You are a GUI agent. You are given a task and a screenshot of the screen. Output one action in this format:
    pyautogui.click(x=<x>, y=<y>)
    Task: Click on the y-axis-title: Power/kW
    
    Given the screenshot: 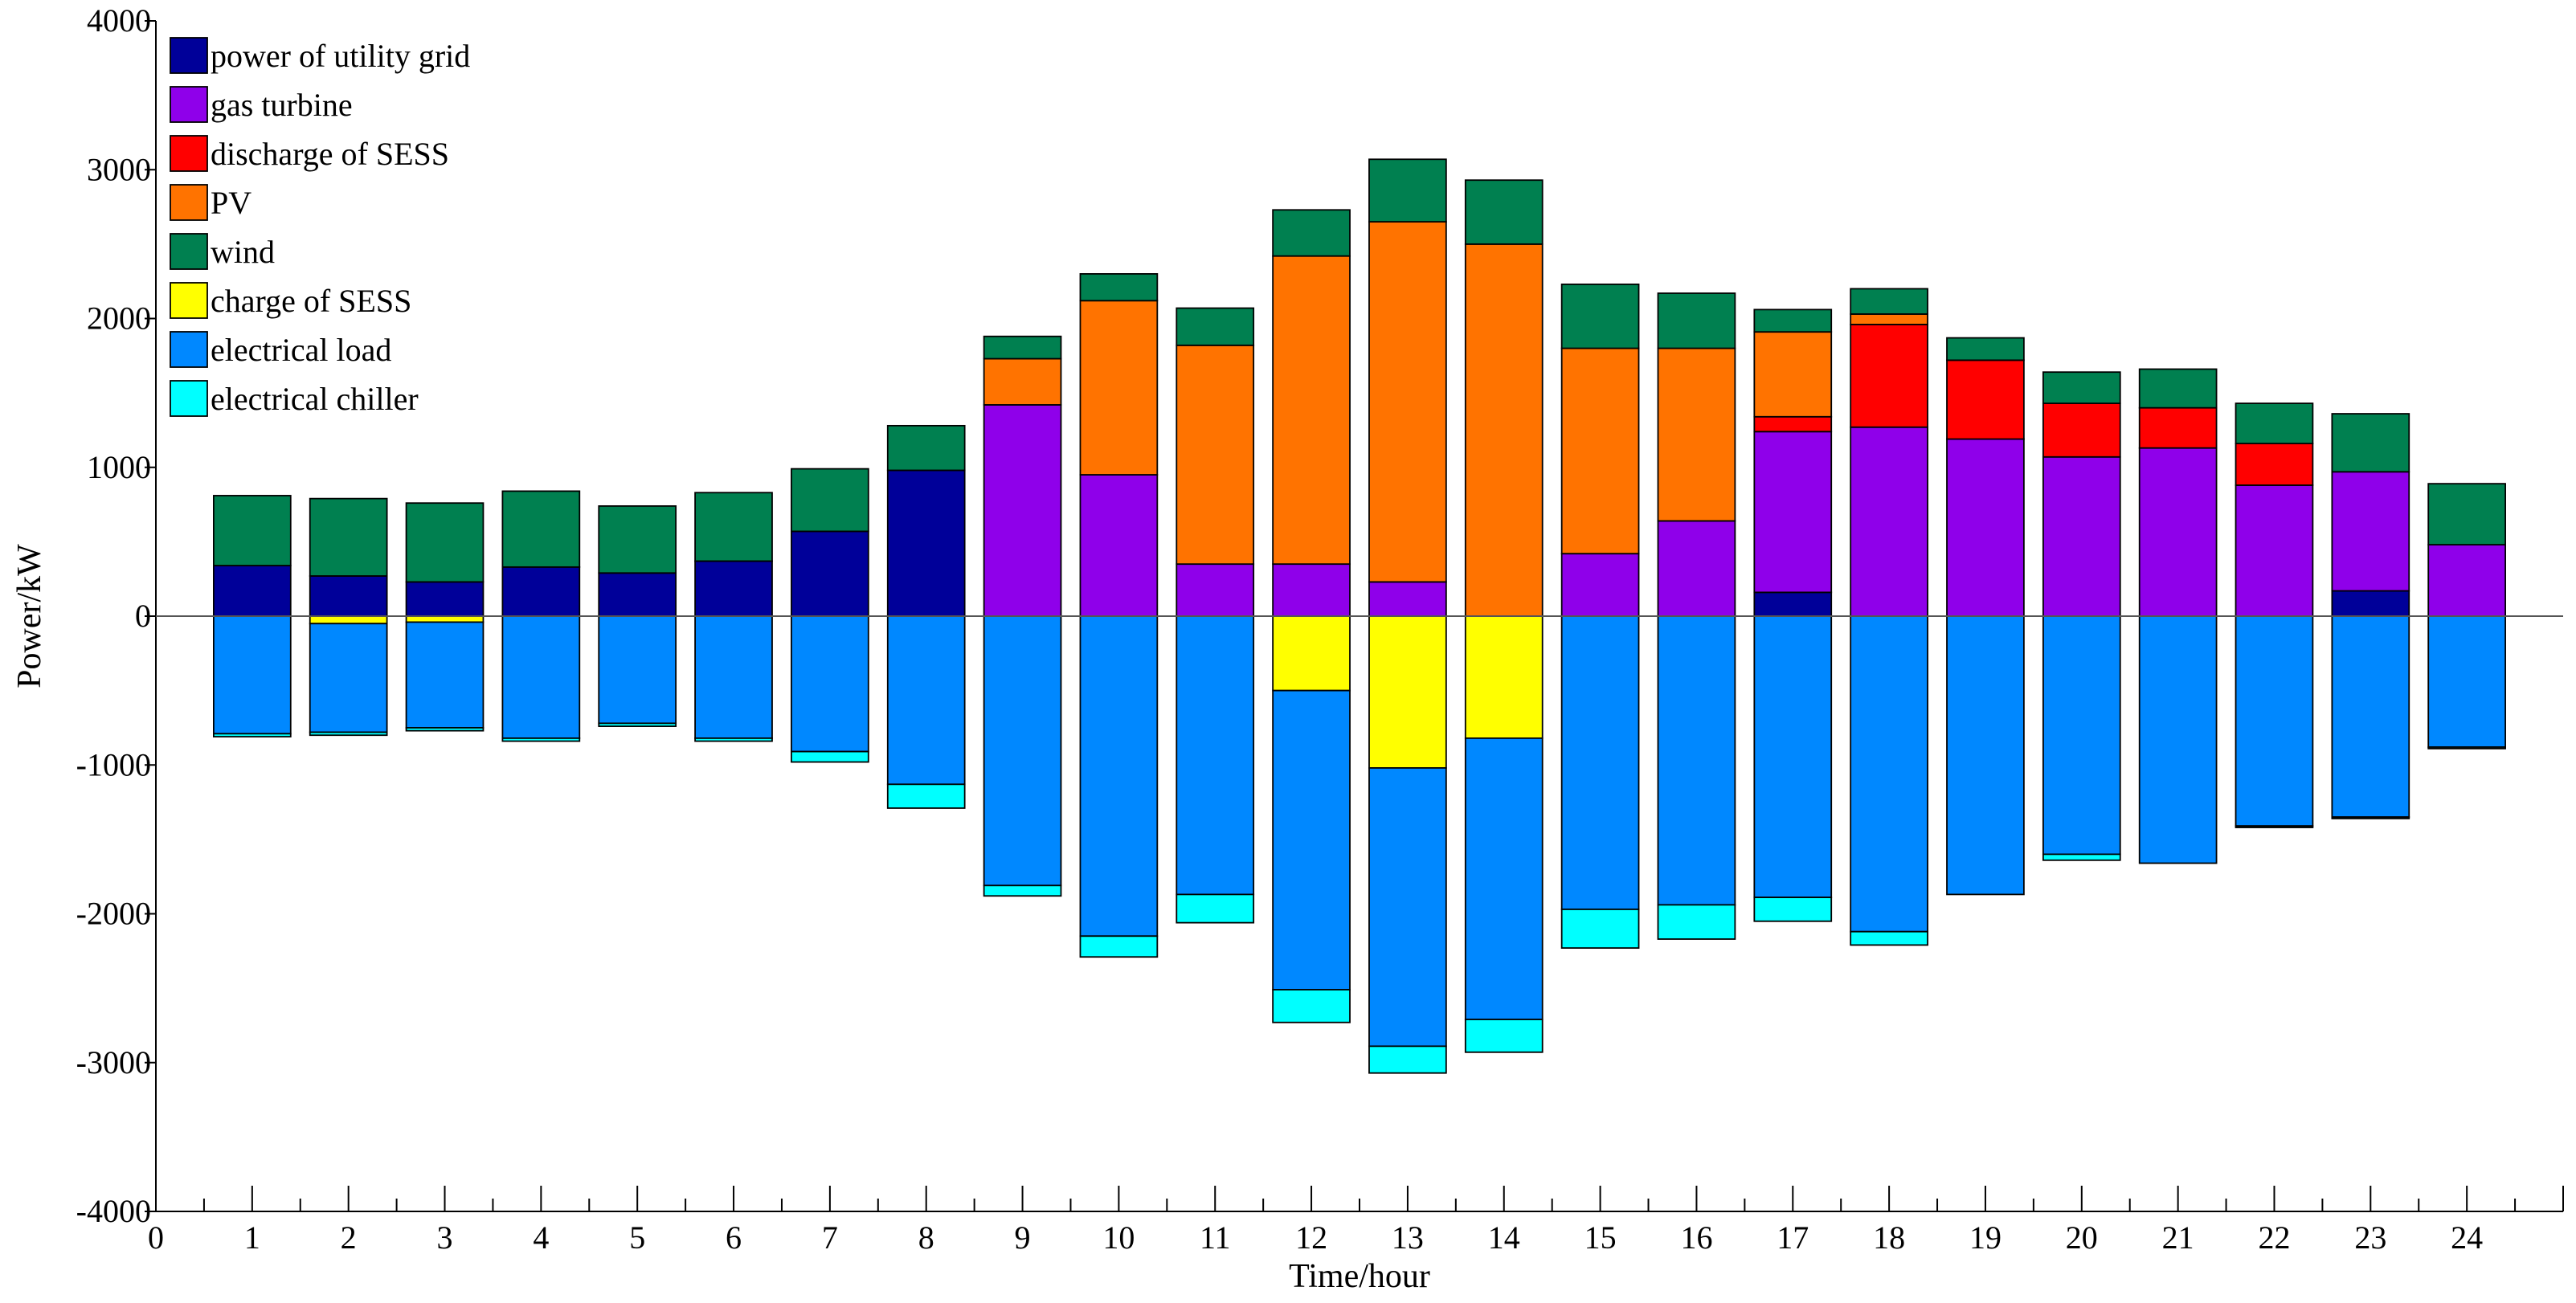 What is the action you would take?
    pyautogui.click(x=30, y=616)
    